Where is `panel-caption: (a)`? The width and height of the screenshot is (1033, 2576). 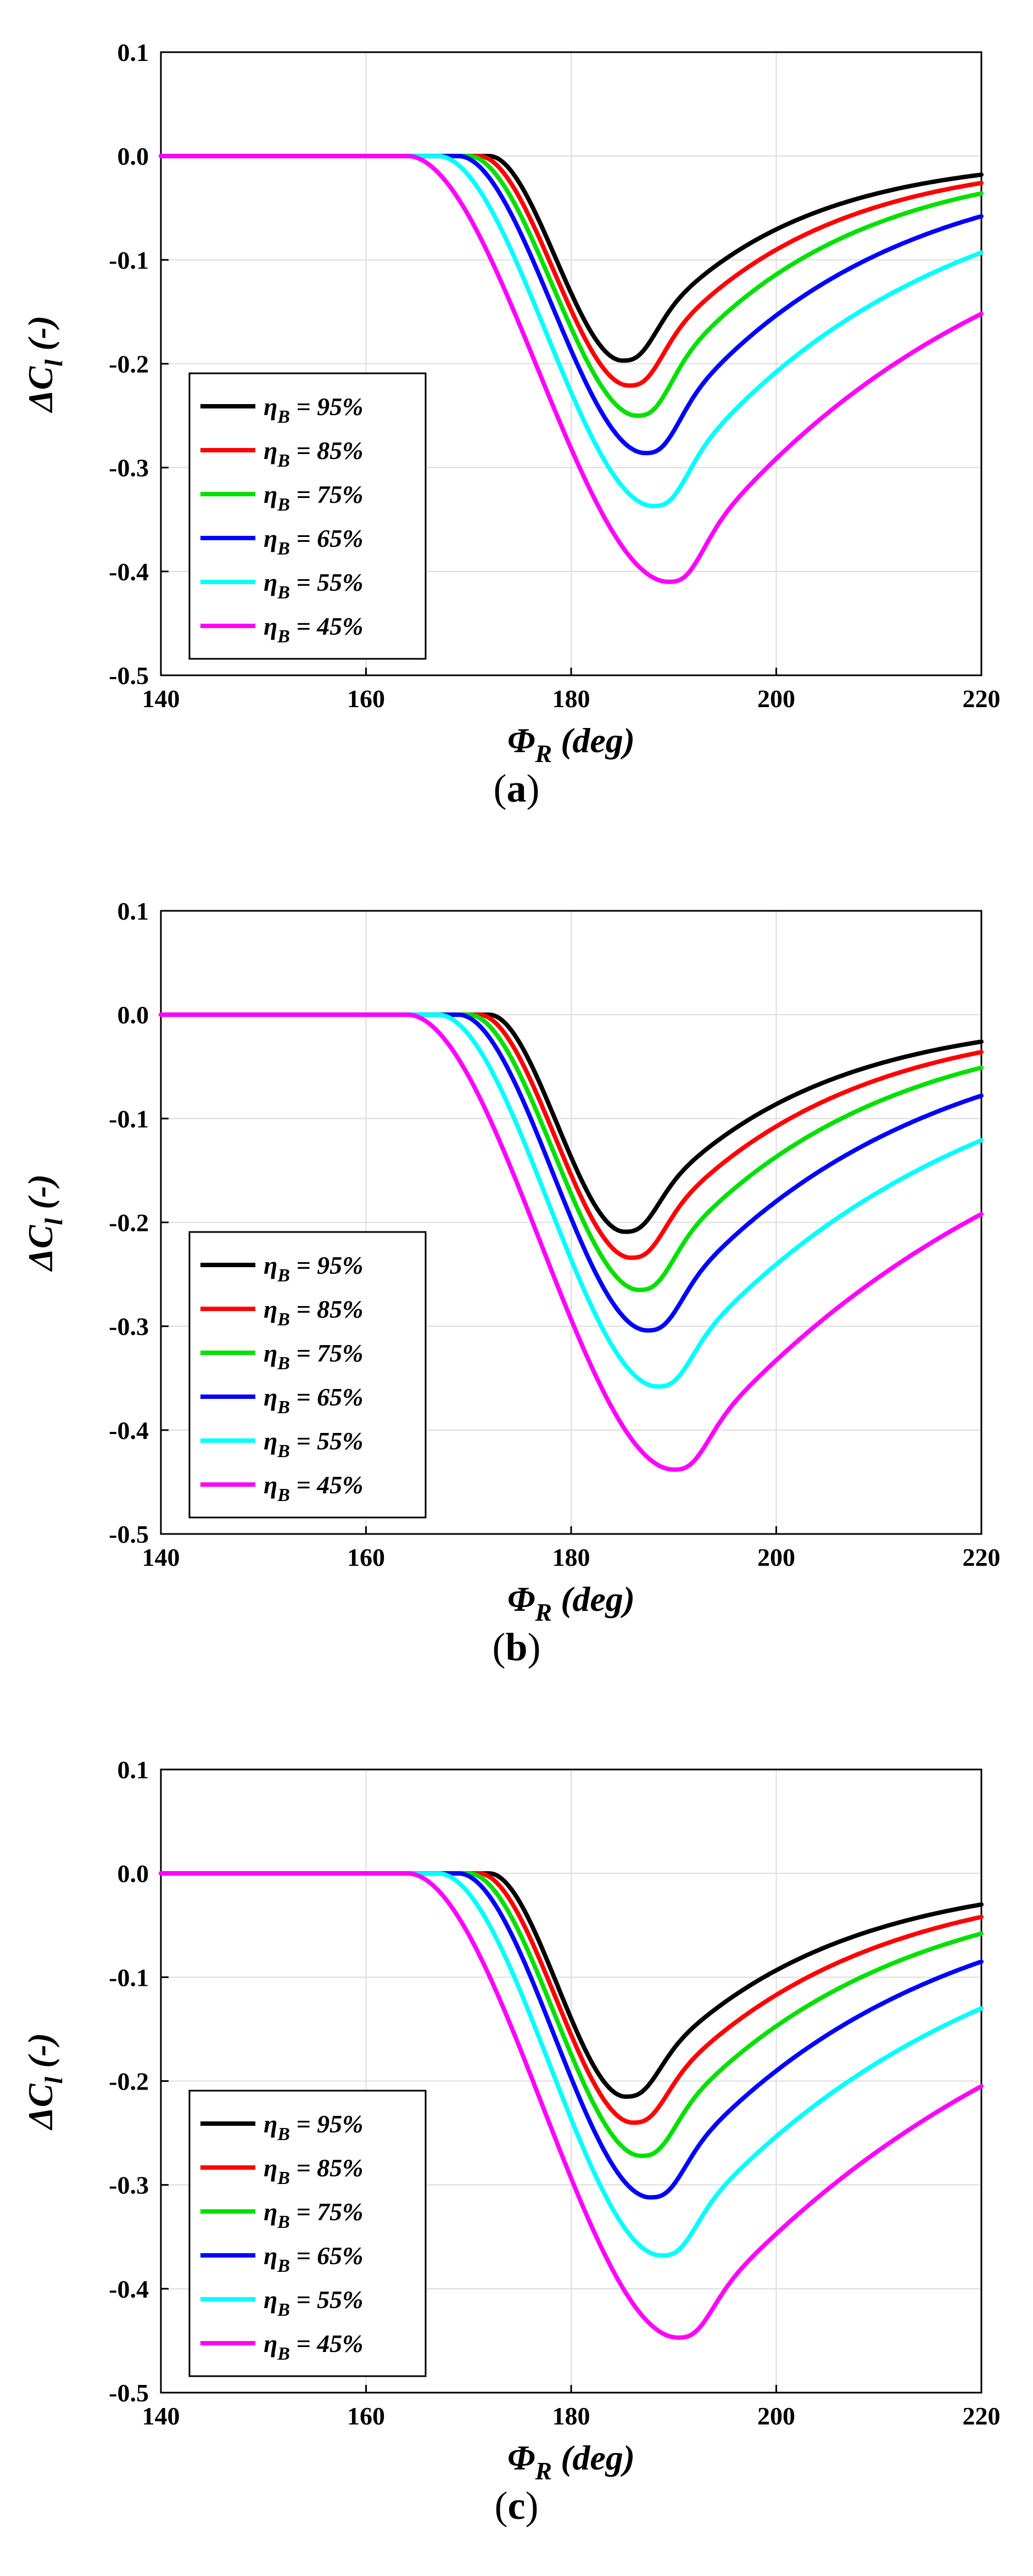
panel-caption: (a) is located at coordinates (516, 788).